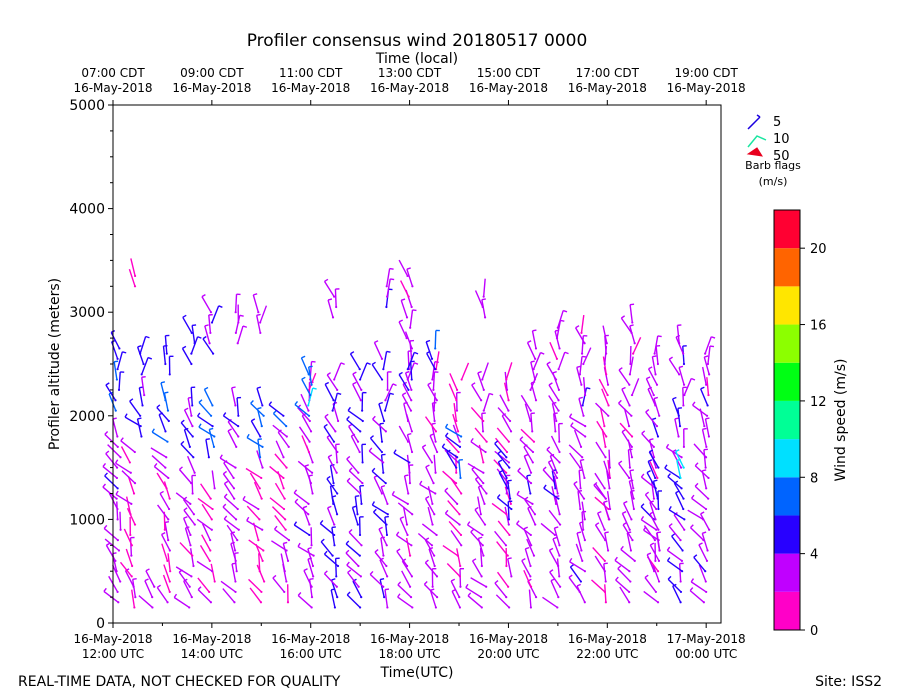  I want to click on top-tick-date: 16-May-2018, so click(310, 88).